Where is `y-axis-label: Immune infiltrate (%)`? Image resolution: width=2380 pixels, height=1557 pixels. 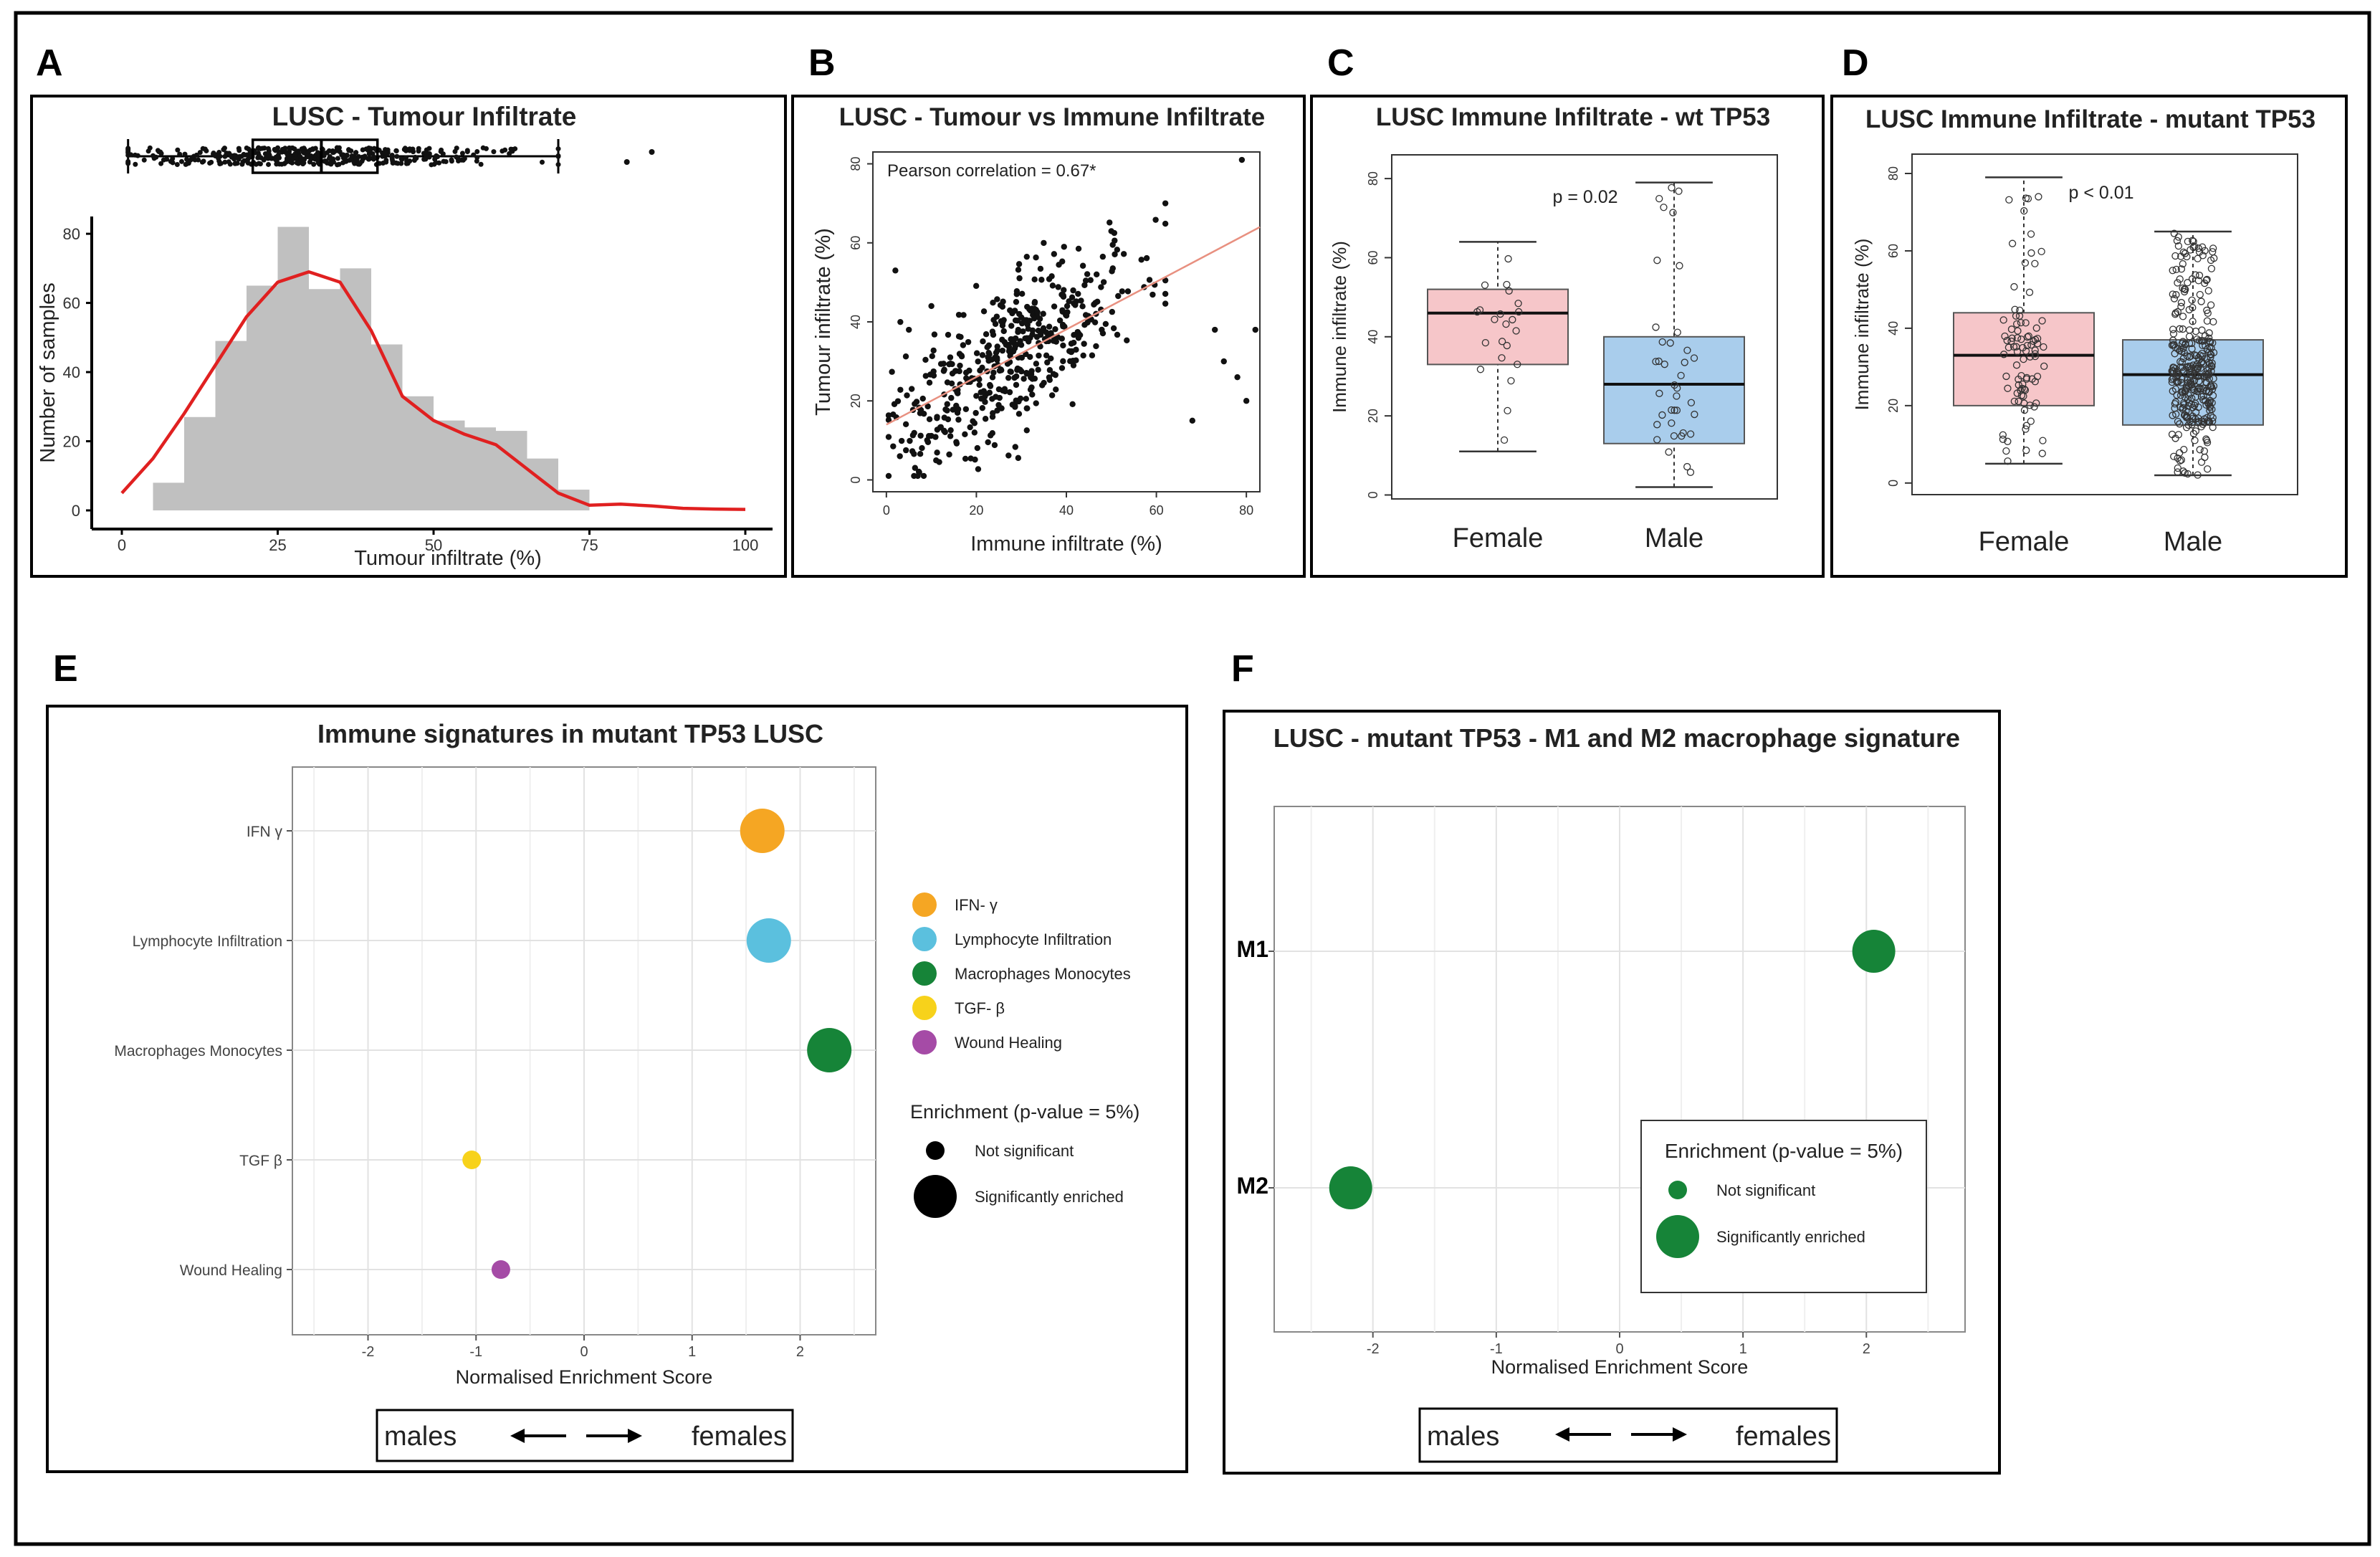
y-axis-label: Immune infiltrate (%) is located at coordinates (1862, 325).